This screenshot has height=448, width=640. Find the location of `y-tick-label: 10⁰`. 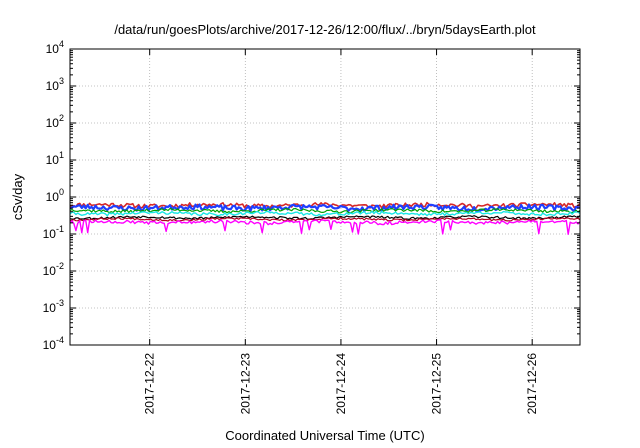

y-tick-label: 10⁰ is located at coordinates (55, 195).